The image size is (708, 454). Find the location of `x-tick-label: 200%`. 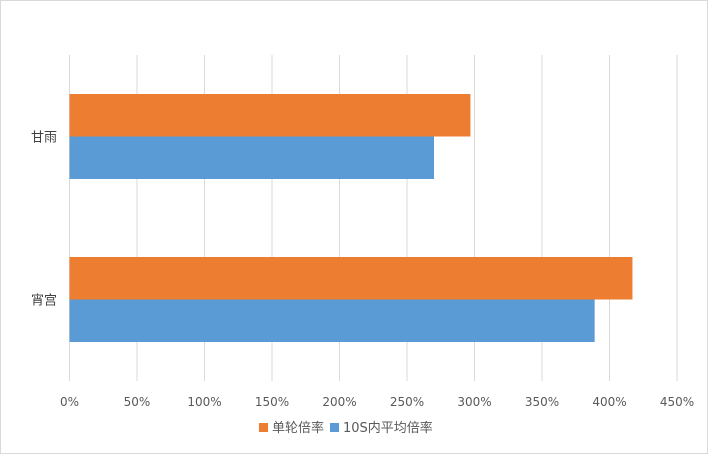

x-tick-label: 200% is located at coordinates (339, 402).